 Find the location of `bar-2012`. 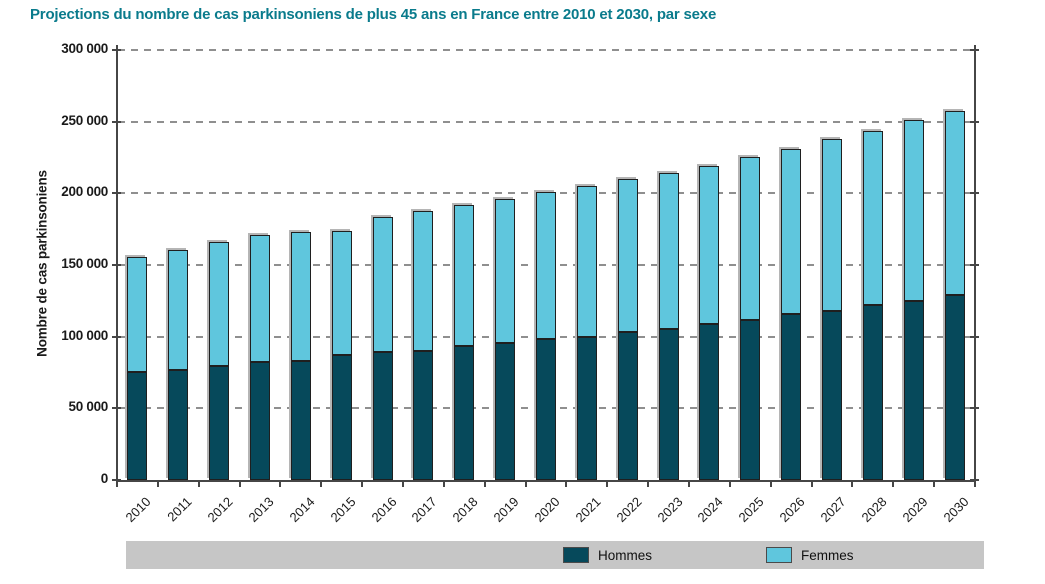

bar-2012 is located at coordinates (219, 361).